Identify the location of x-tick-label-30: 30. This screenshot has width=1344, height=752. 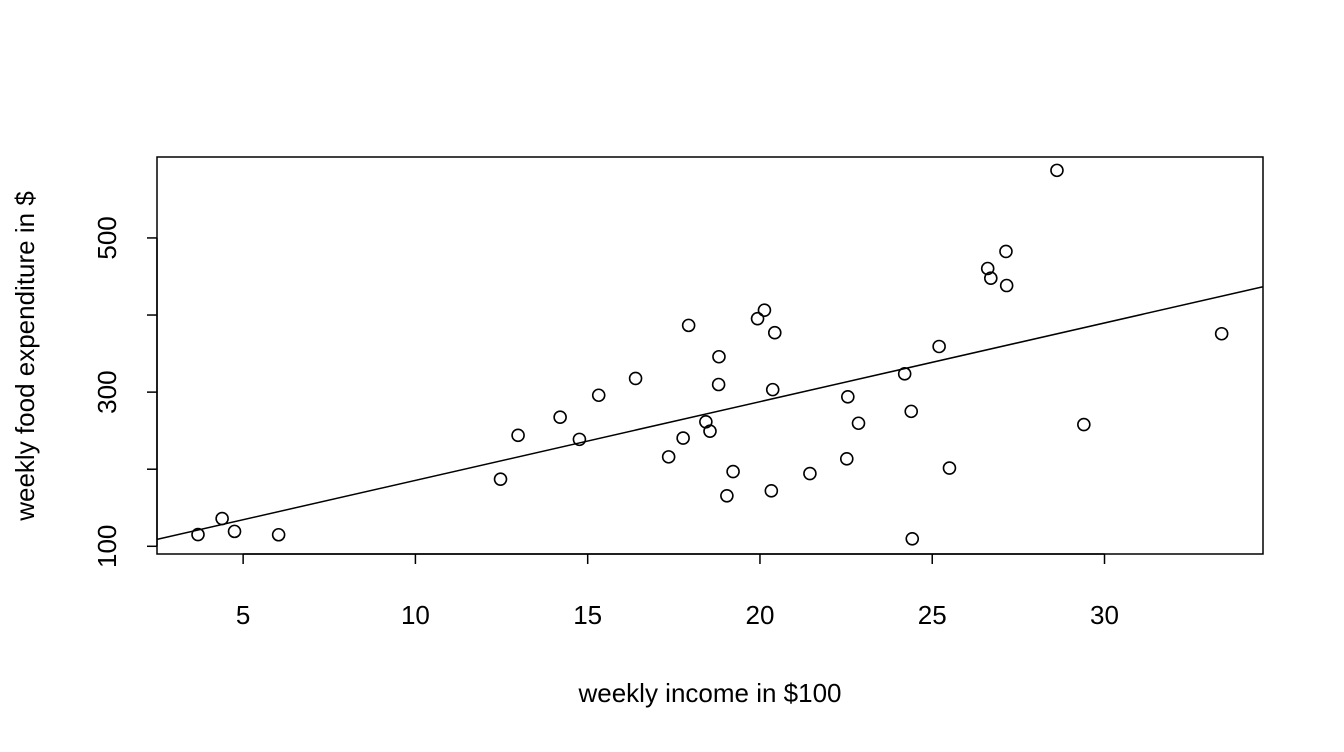
(1104, 615).